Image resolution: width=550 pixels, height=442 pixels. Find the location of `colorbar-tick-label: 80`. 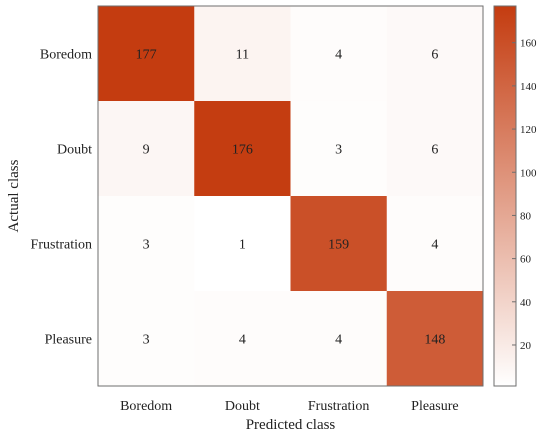

colorbar-tick-label: 80 is located at coordinates (526, 216).